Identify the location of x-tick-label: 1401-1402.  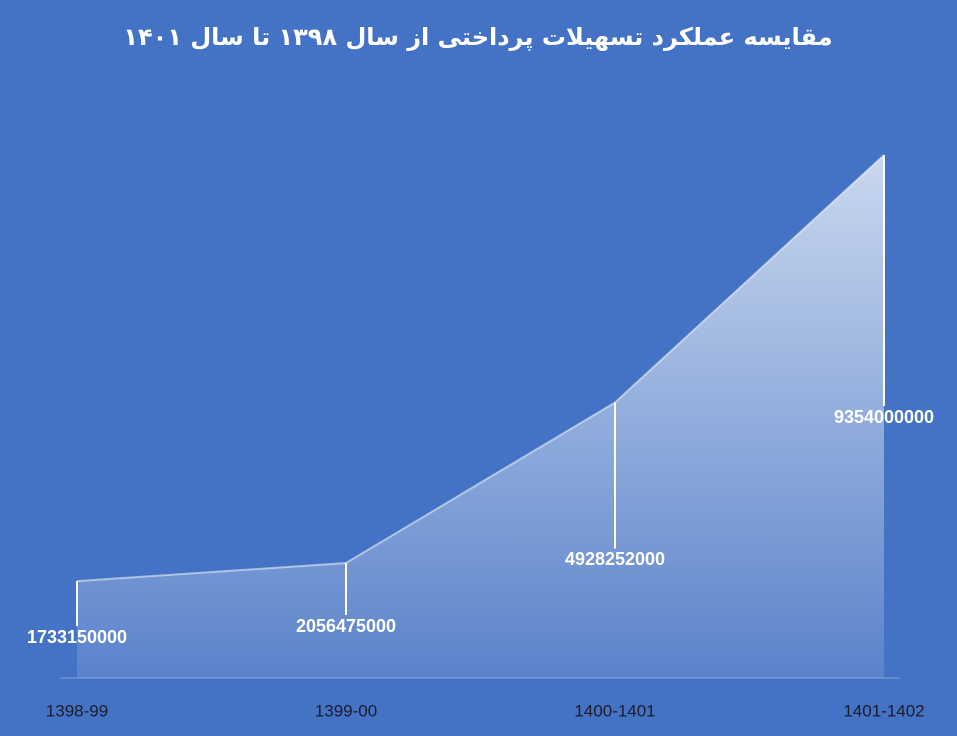
(883, 710).